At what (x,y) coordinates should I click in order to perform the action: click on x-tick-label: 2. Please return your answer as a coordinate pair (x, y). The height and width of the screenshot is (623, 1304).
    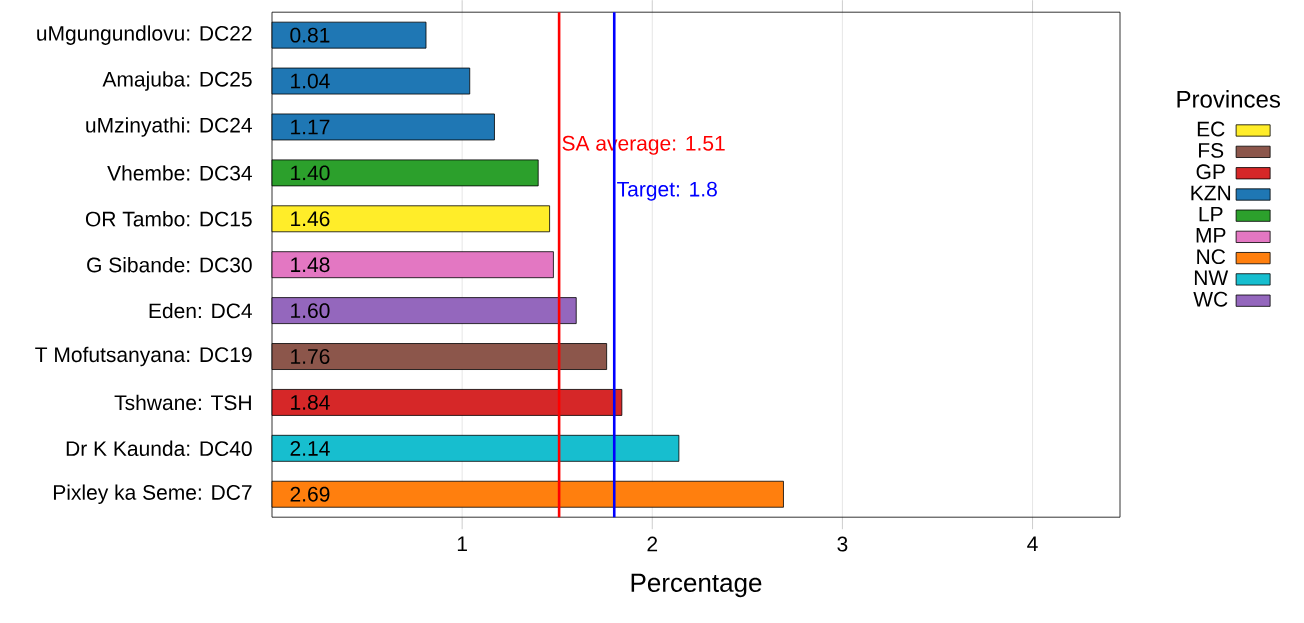
    Looking at the image, I should click on (652, 544).